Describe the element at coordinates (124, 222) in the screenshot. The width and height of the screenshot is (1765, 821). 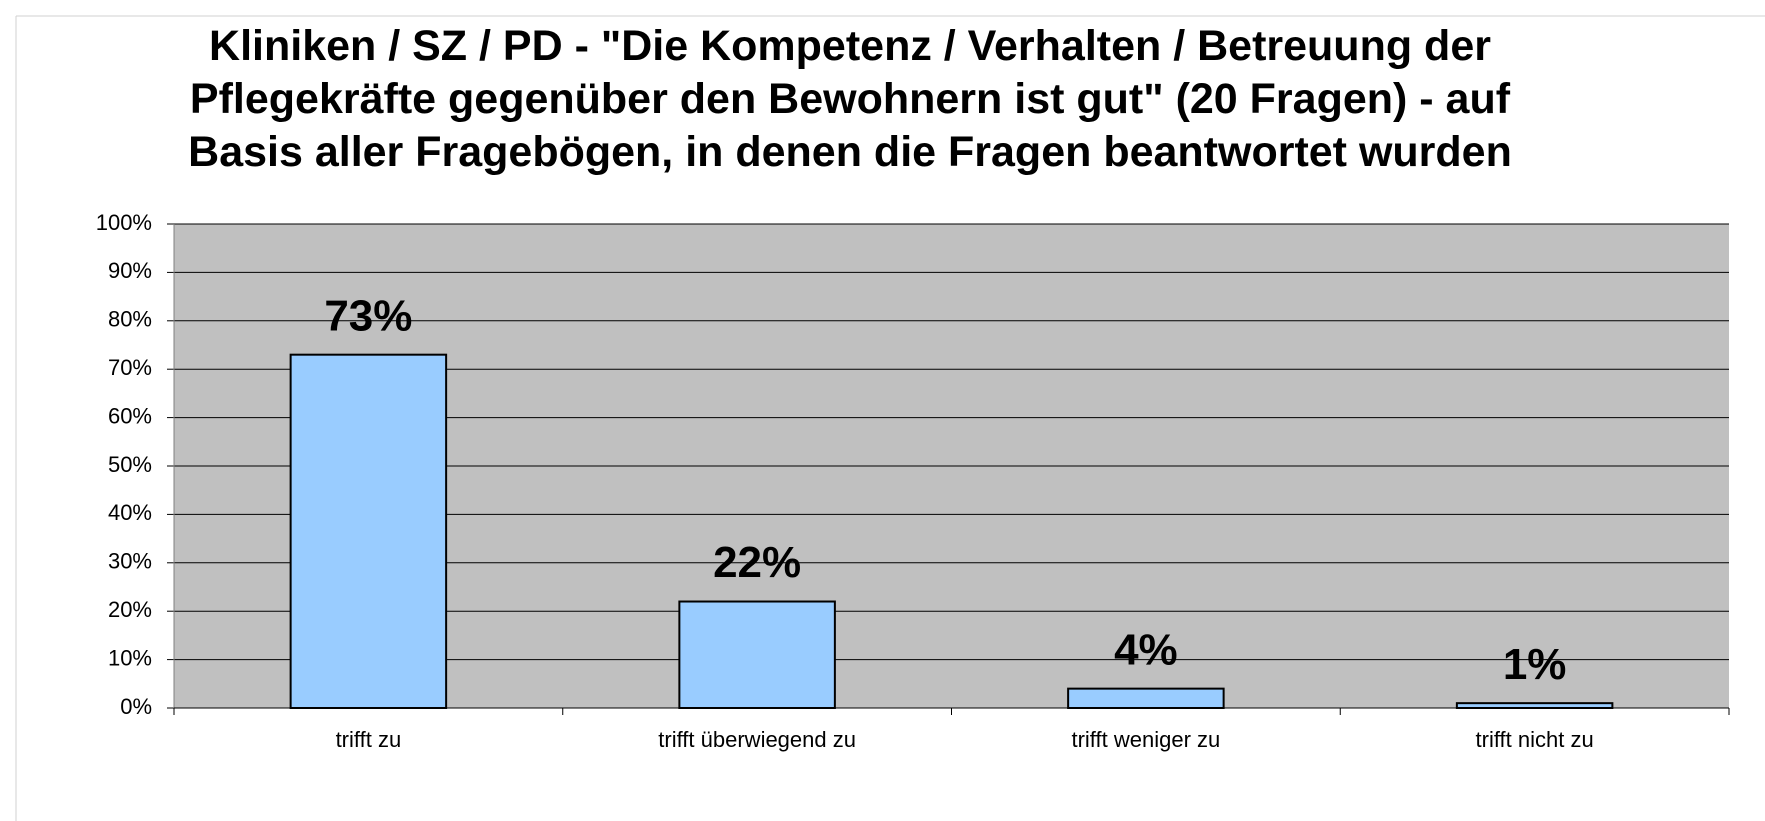
I see `y-tick-label: 100%` at that location.